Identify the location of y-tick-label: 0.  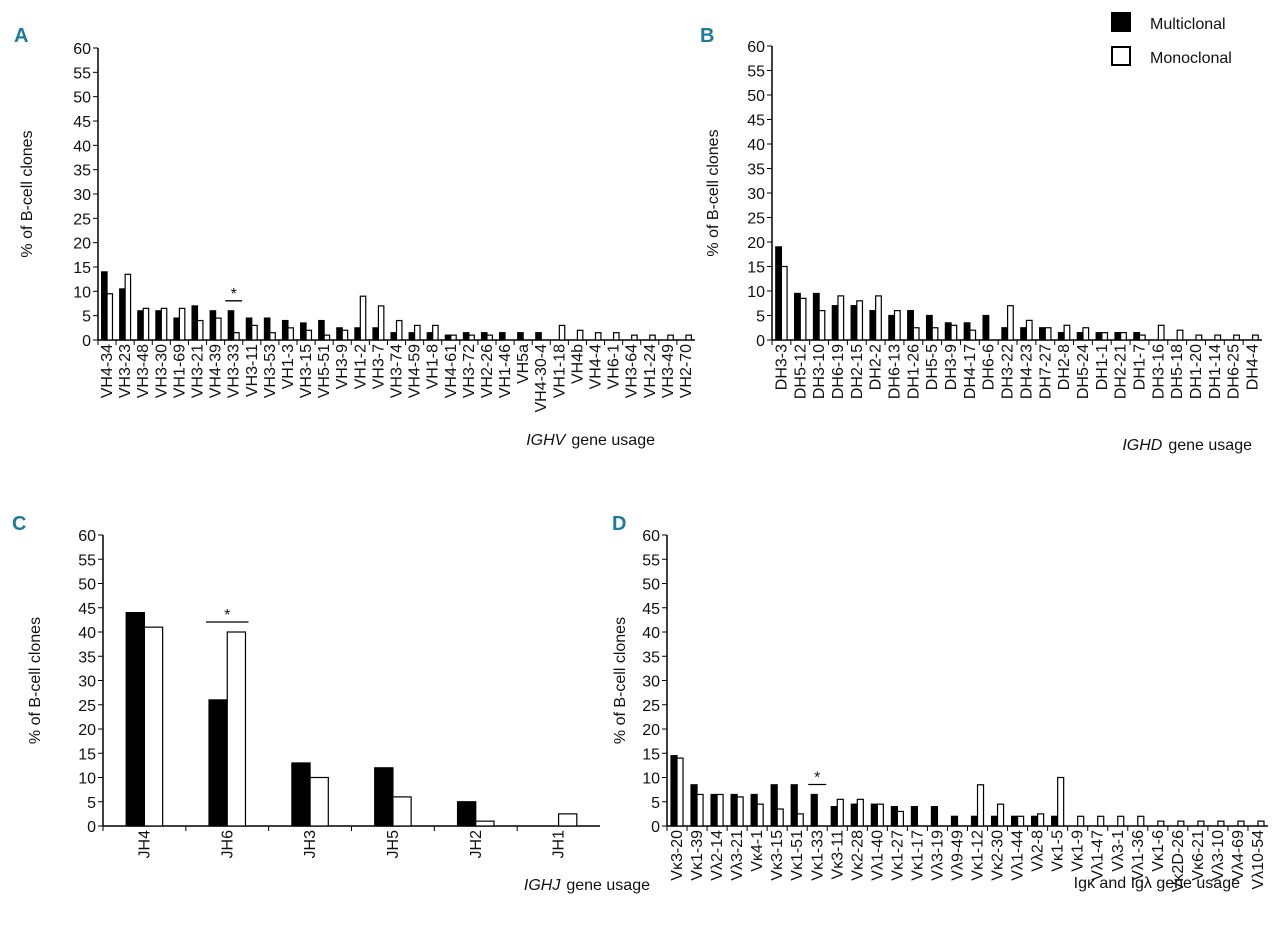
(655, 827).